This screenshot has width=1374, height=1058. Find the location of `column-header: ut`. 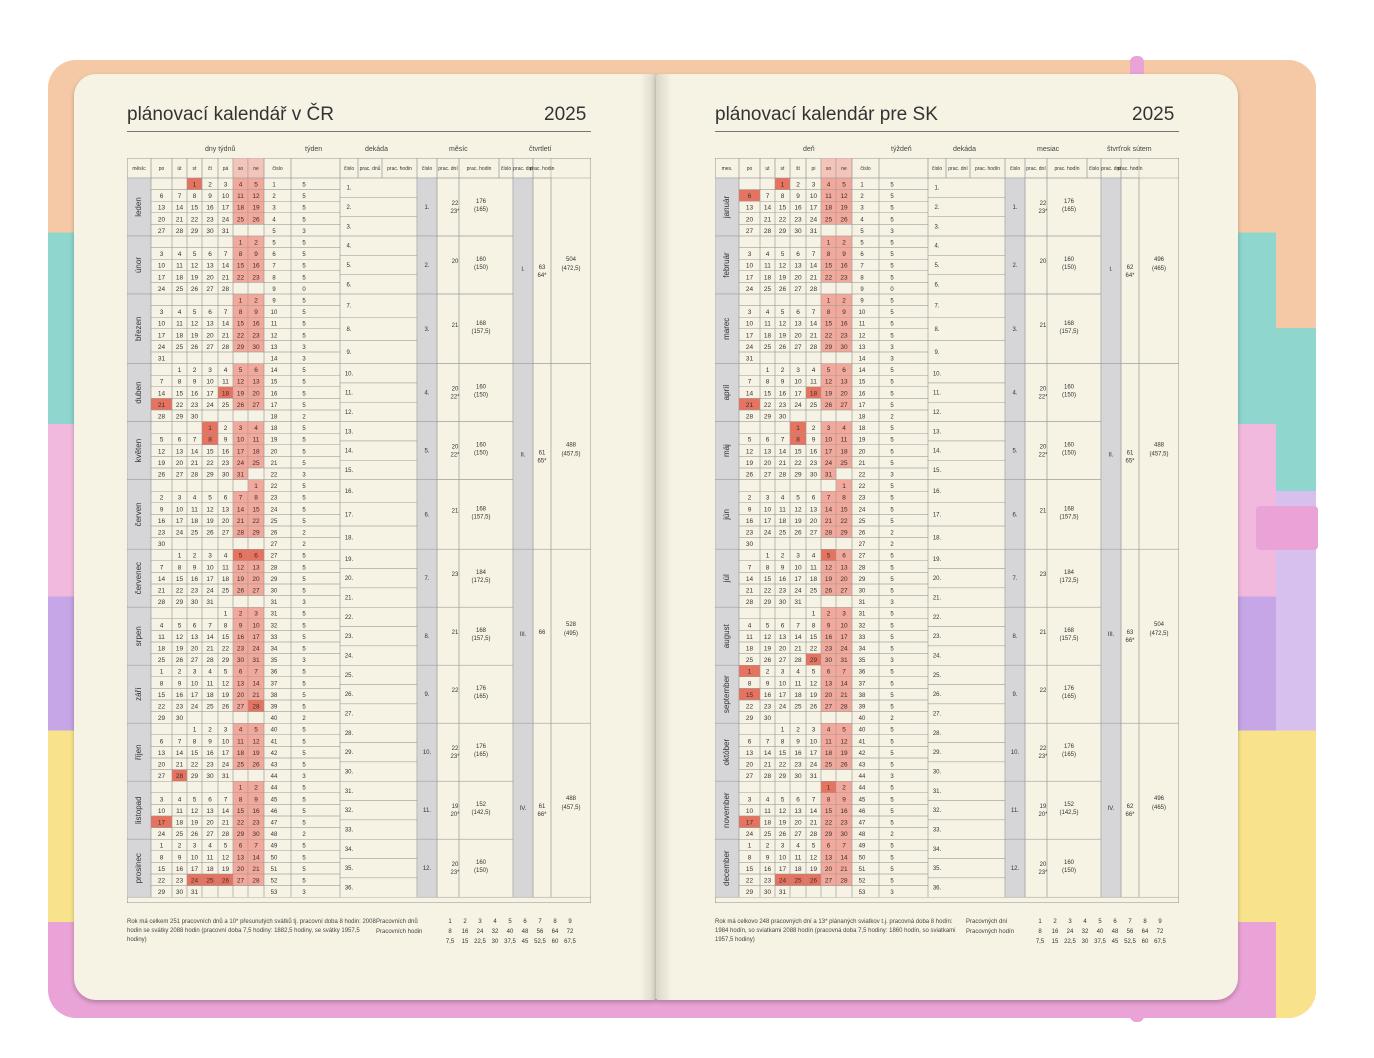

column-header: ut is located at coordinates (767, 169).